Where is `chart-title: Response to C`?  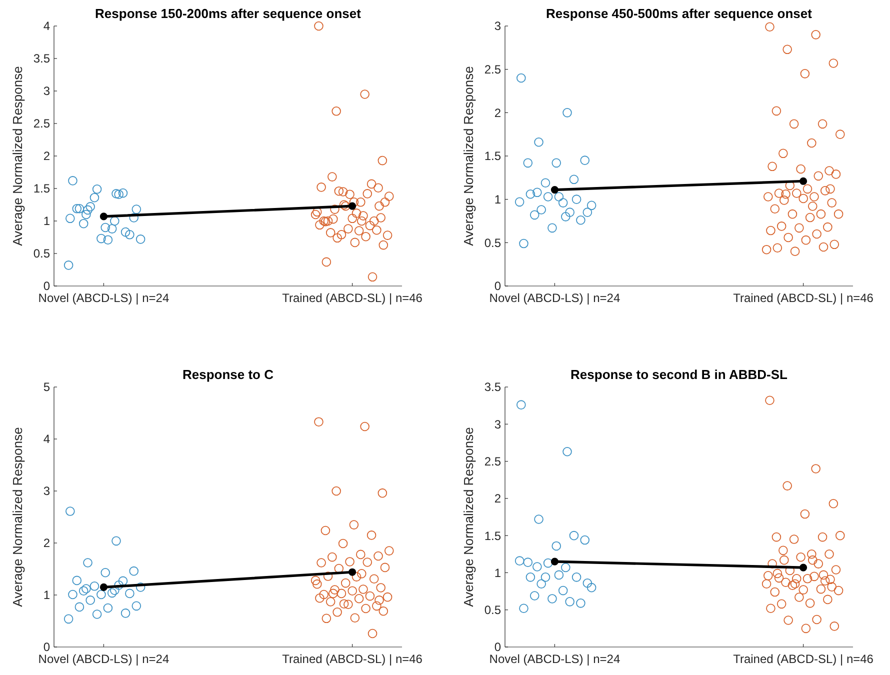
chart-title: Response to C is located at coordinates (228, 374).